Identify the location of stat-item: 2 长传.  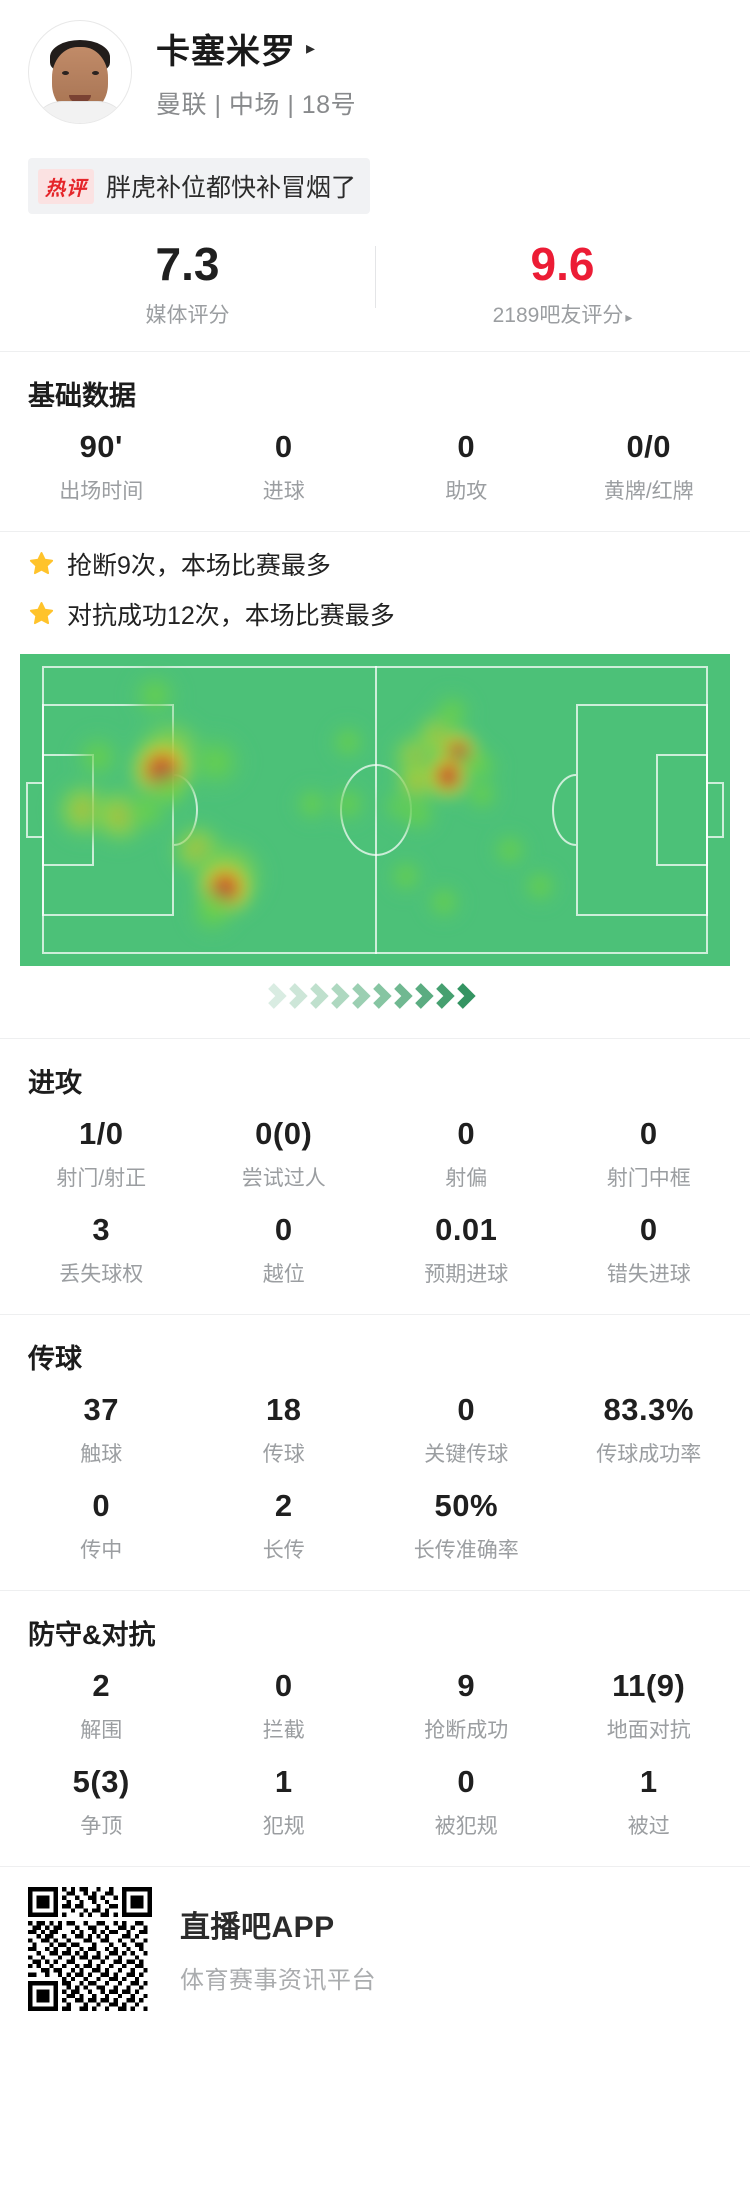
(284, 1526).